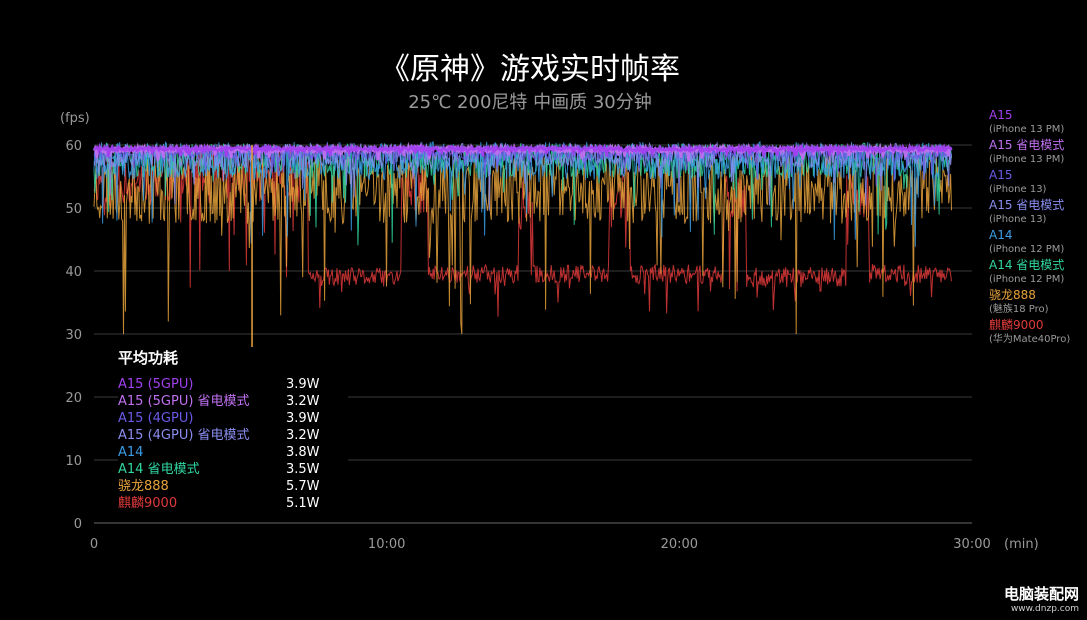 This screenshot has height=620, width=1087. I want to click on legend-item: A15 (iPhone 13), so click(1038, 183).